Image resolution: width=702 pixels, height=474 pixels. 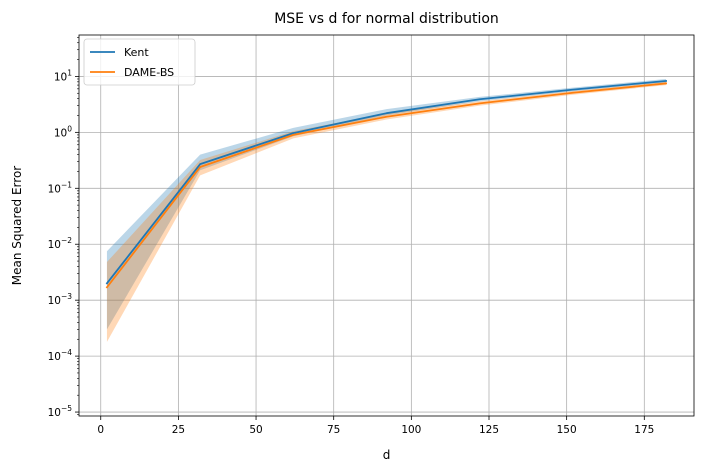 What do you see at coordinates (60, 411) in the screenshot?
I see `y-tick-label: 10⁻⁵` at bounding box center [60, 411].